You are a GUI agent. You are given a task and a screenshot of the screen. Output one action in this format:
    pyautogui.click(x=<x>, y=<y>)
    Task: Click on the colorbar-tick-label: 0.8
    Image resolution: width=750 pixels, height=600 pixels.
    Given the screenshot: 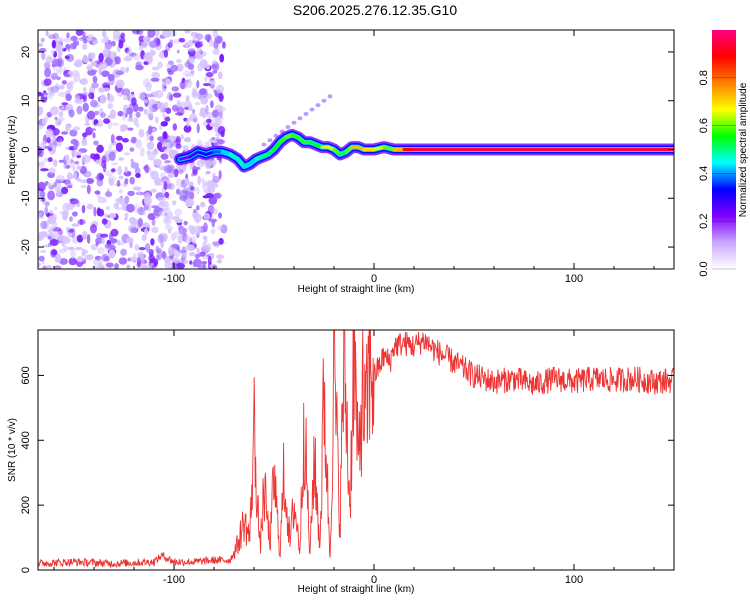 What is the action you would take?
    pyautogui.click(x=704, y=77)
    